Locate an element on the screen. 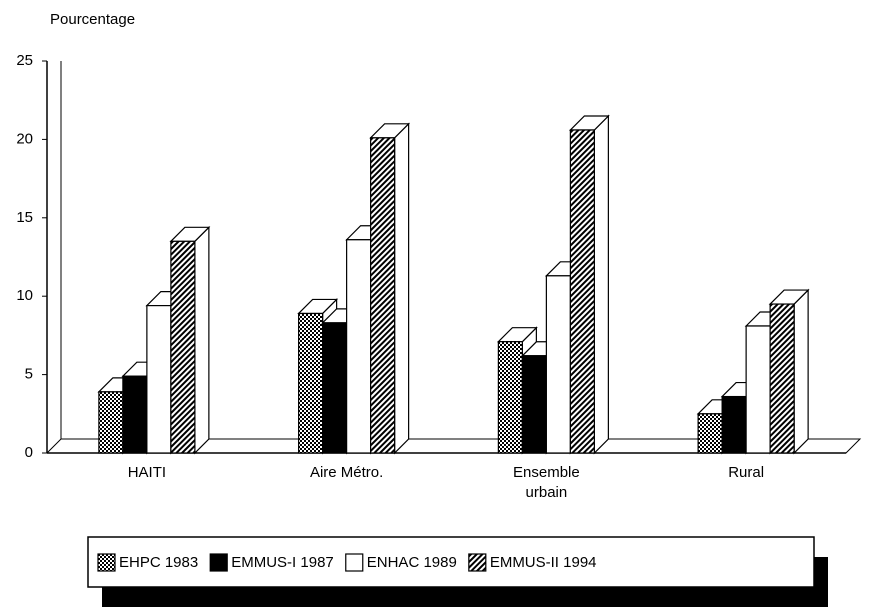 The image size is (876, 613). y-tick-label: 20 is located at coordinates (24, 138).